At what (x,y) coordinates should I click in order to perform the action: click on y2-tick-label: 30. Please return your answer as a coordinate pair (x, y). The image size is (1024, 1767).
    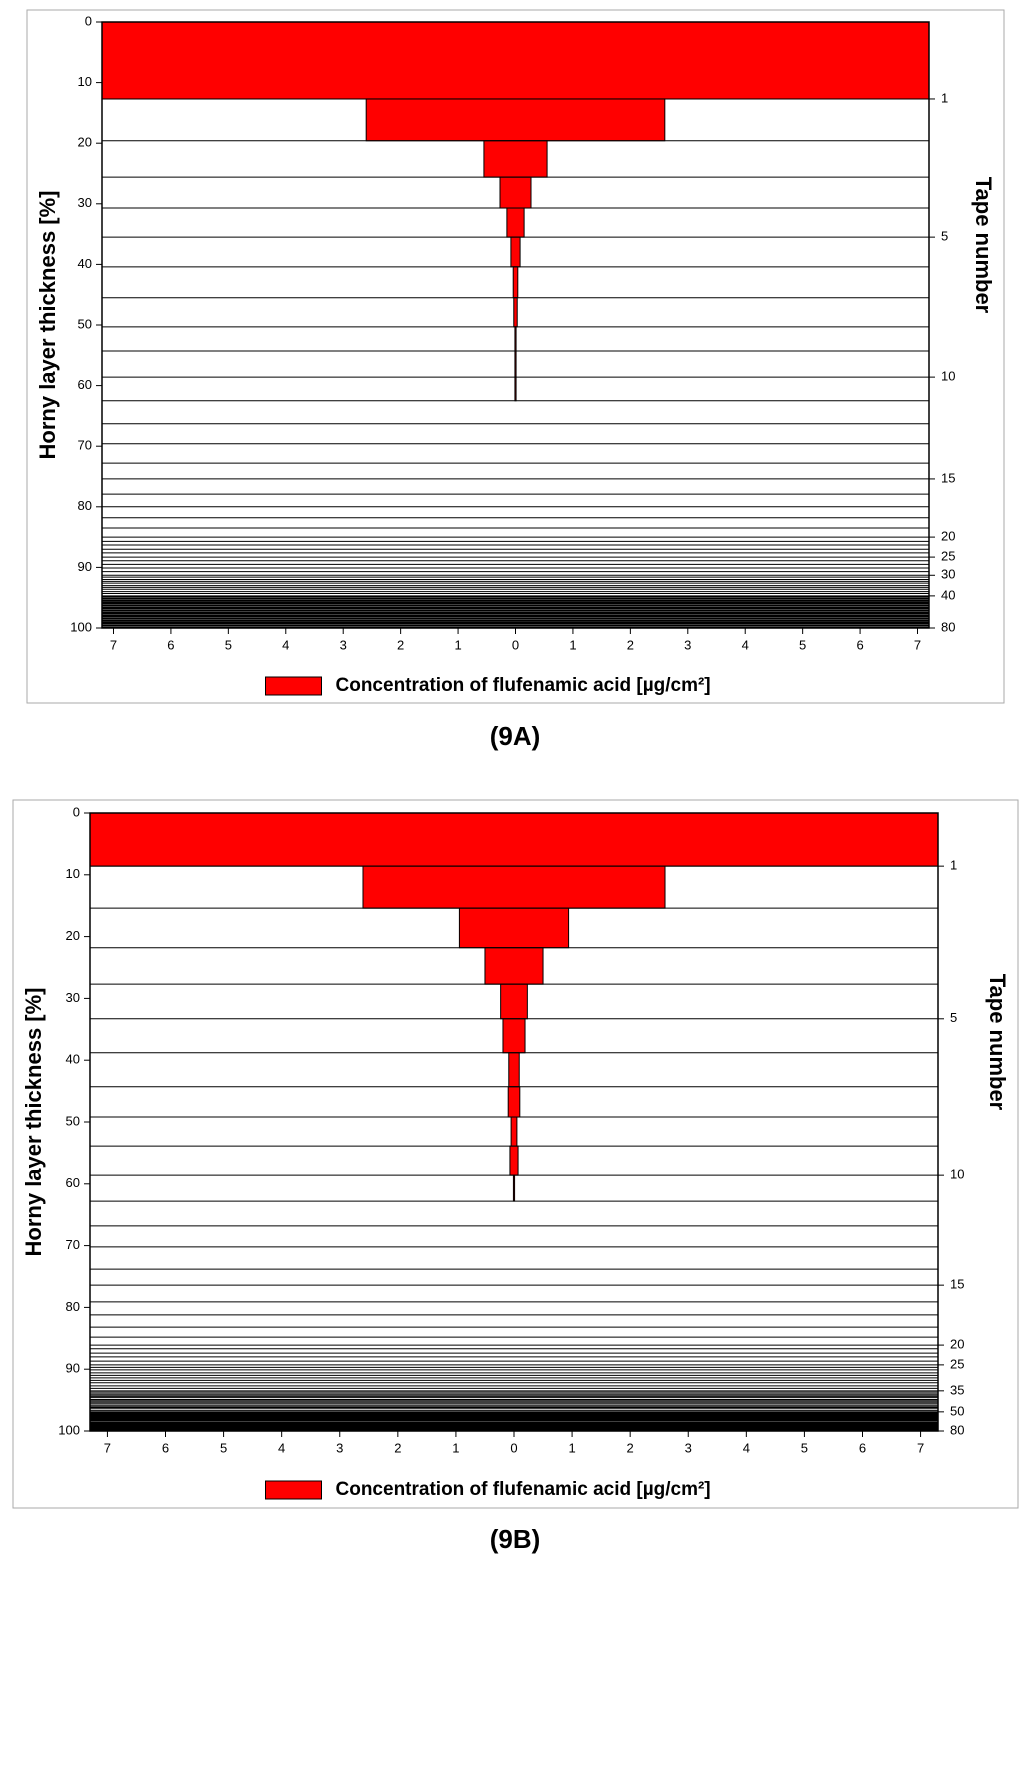
    Looking at the image, I should click on (948, 574).